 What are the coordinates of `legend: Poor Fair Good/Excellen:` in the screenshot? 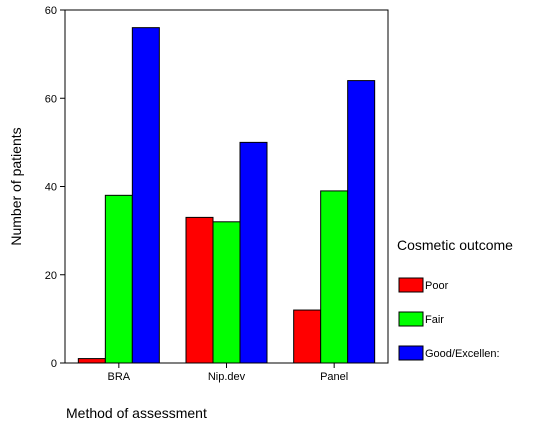 It's located at (449, 319).